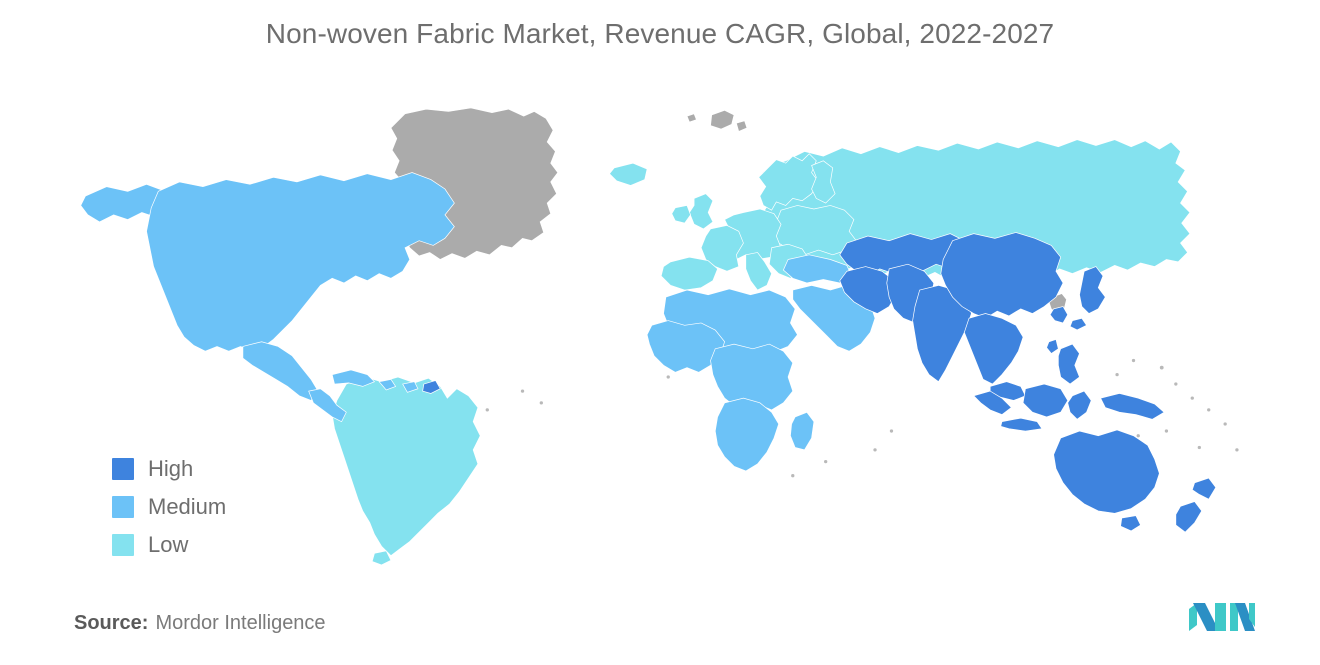 Image resolution: width=1320 pixels, height=665 pixels. Describe the element at coordinates (1053, 346) in the screenshot. I see `region-taiwan` at that location.